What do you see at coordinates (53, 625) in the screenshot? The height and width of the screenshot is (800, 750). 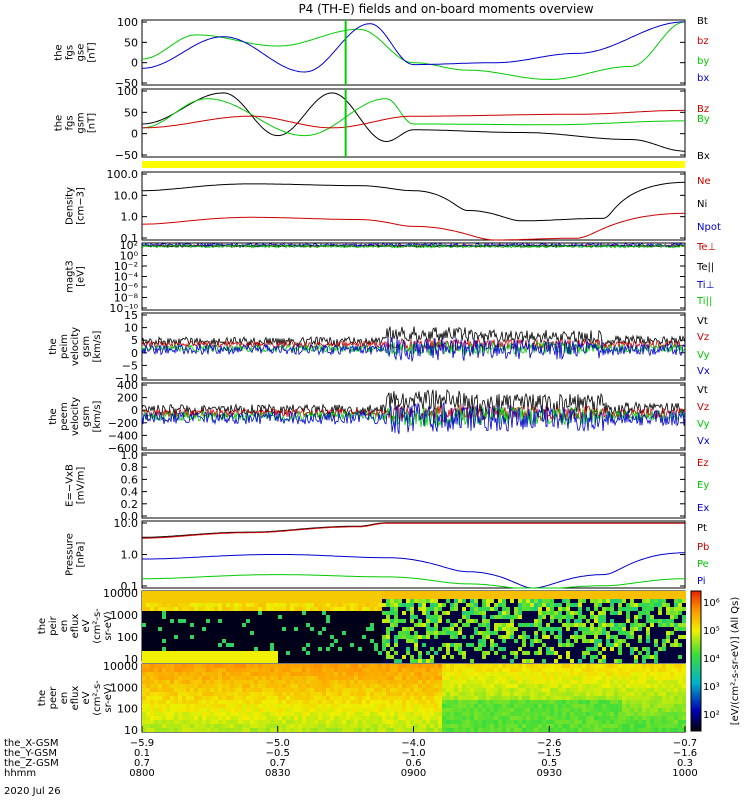 I see `y-axis-label-line: peir` at bounding box center [53, 625].